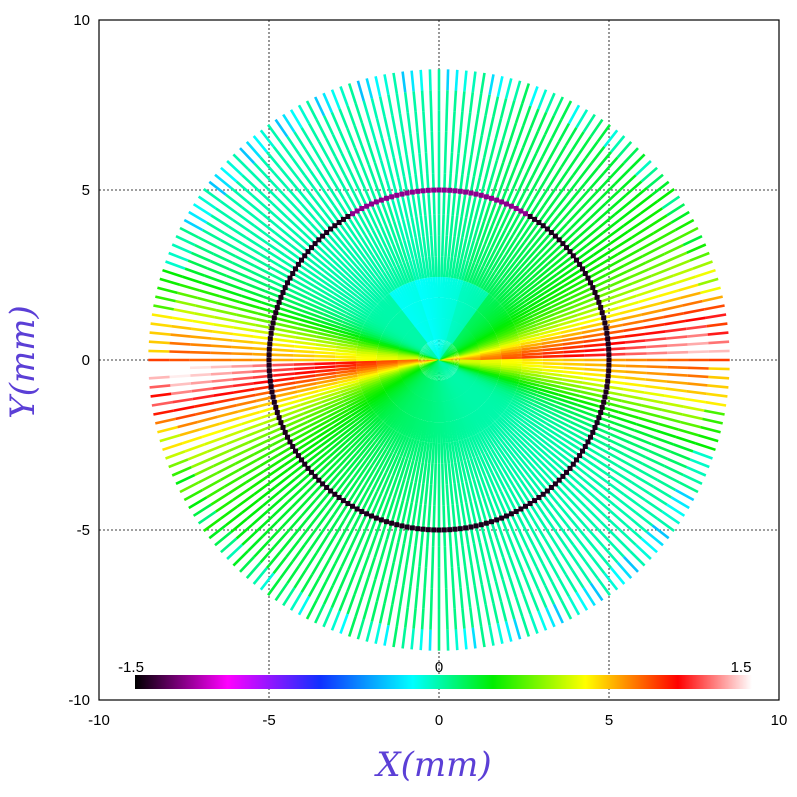  What do you see at coordinates (86, 360) in the screenshot?
I see `y-tick-label: 0` at bounding box center [86, 360].